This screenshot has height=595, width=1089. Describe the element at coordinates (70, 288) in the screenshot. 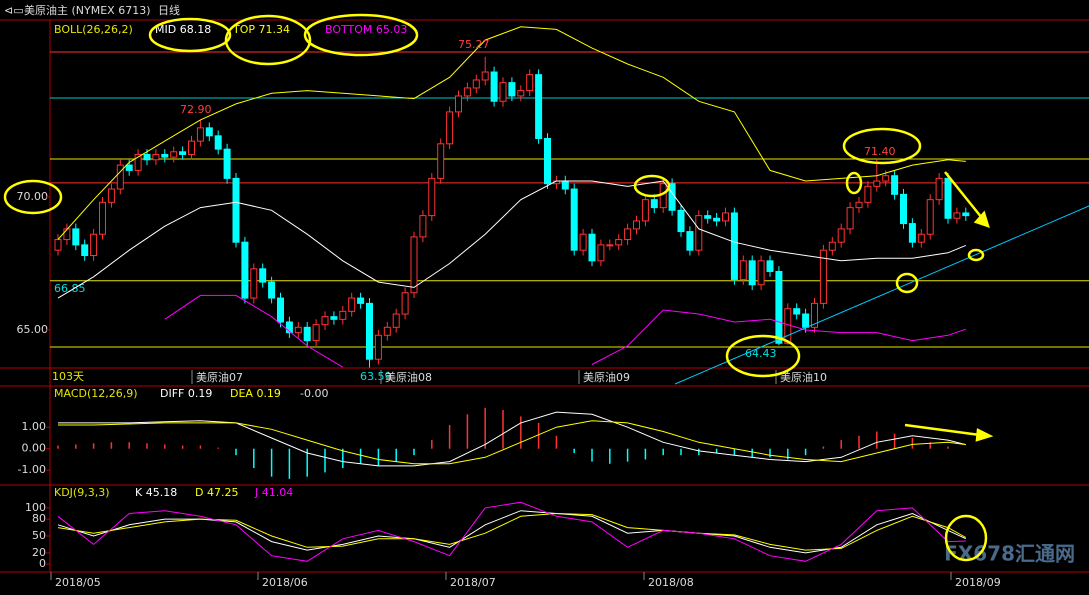

I see `level-label: 66.85` at that location.